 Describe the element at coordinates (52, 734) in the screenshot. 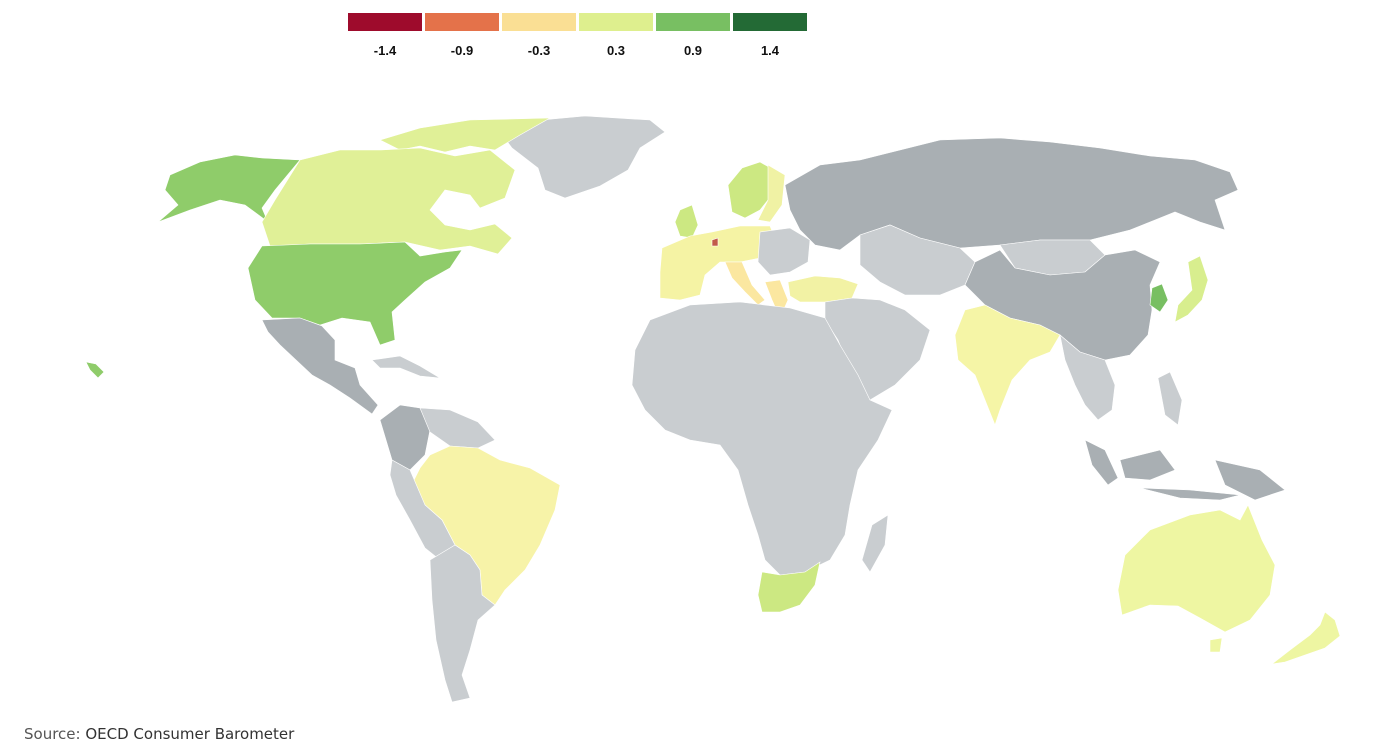

I see `source-prefix: Source:` at that location.